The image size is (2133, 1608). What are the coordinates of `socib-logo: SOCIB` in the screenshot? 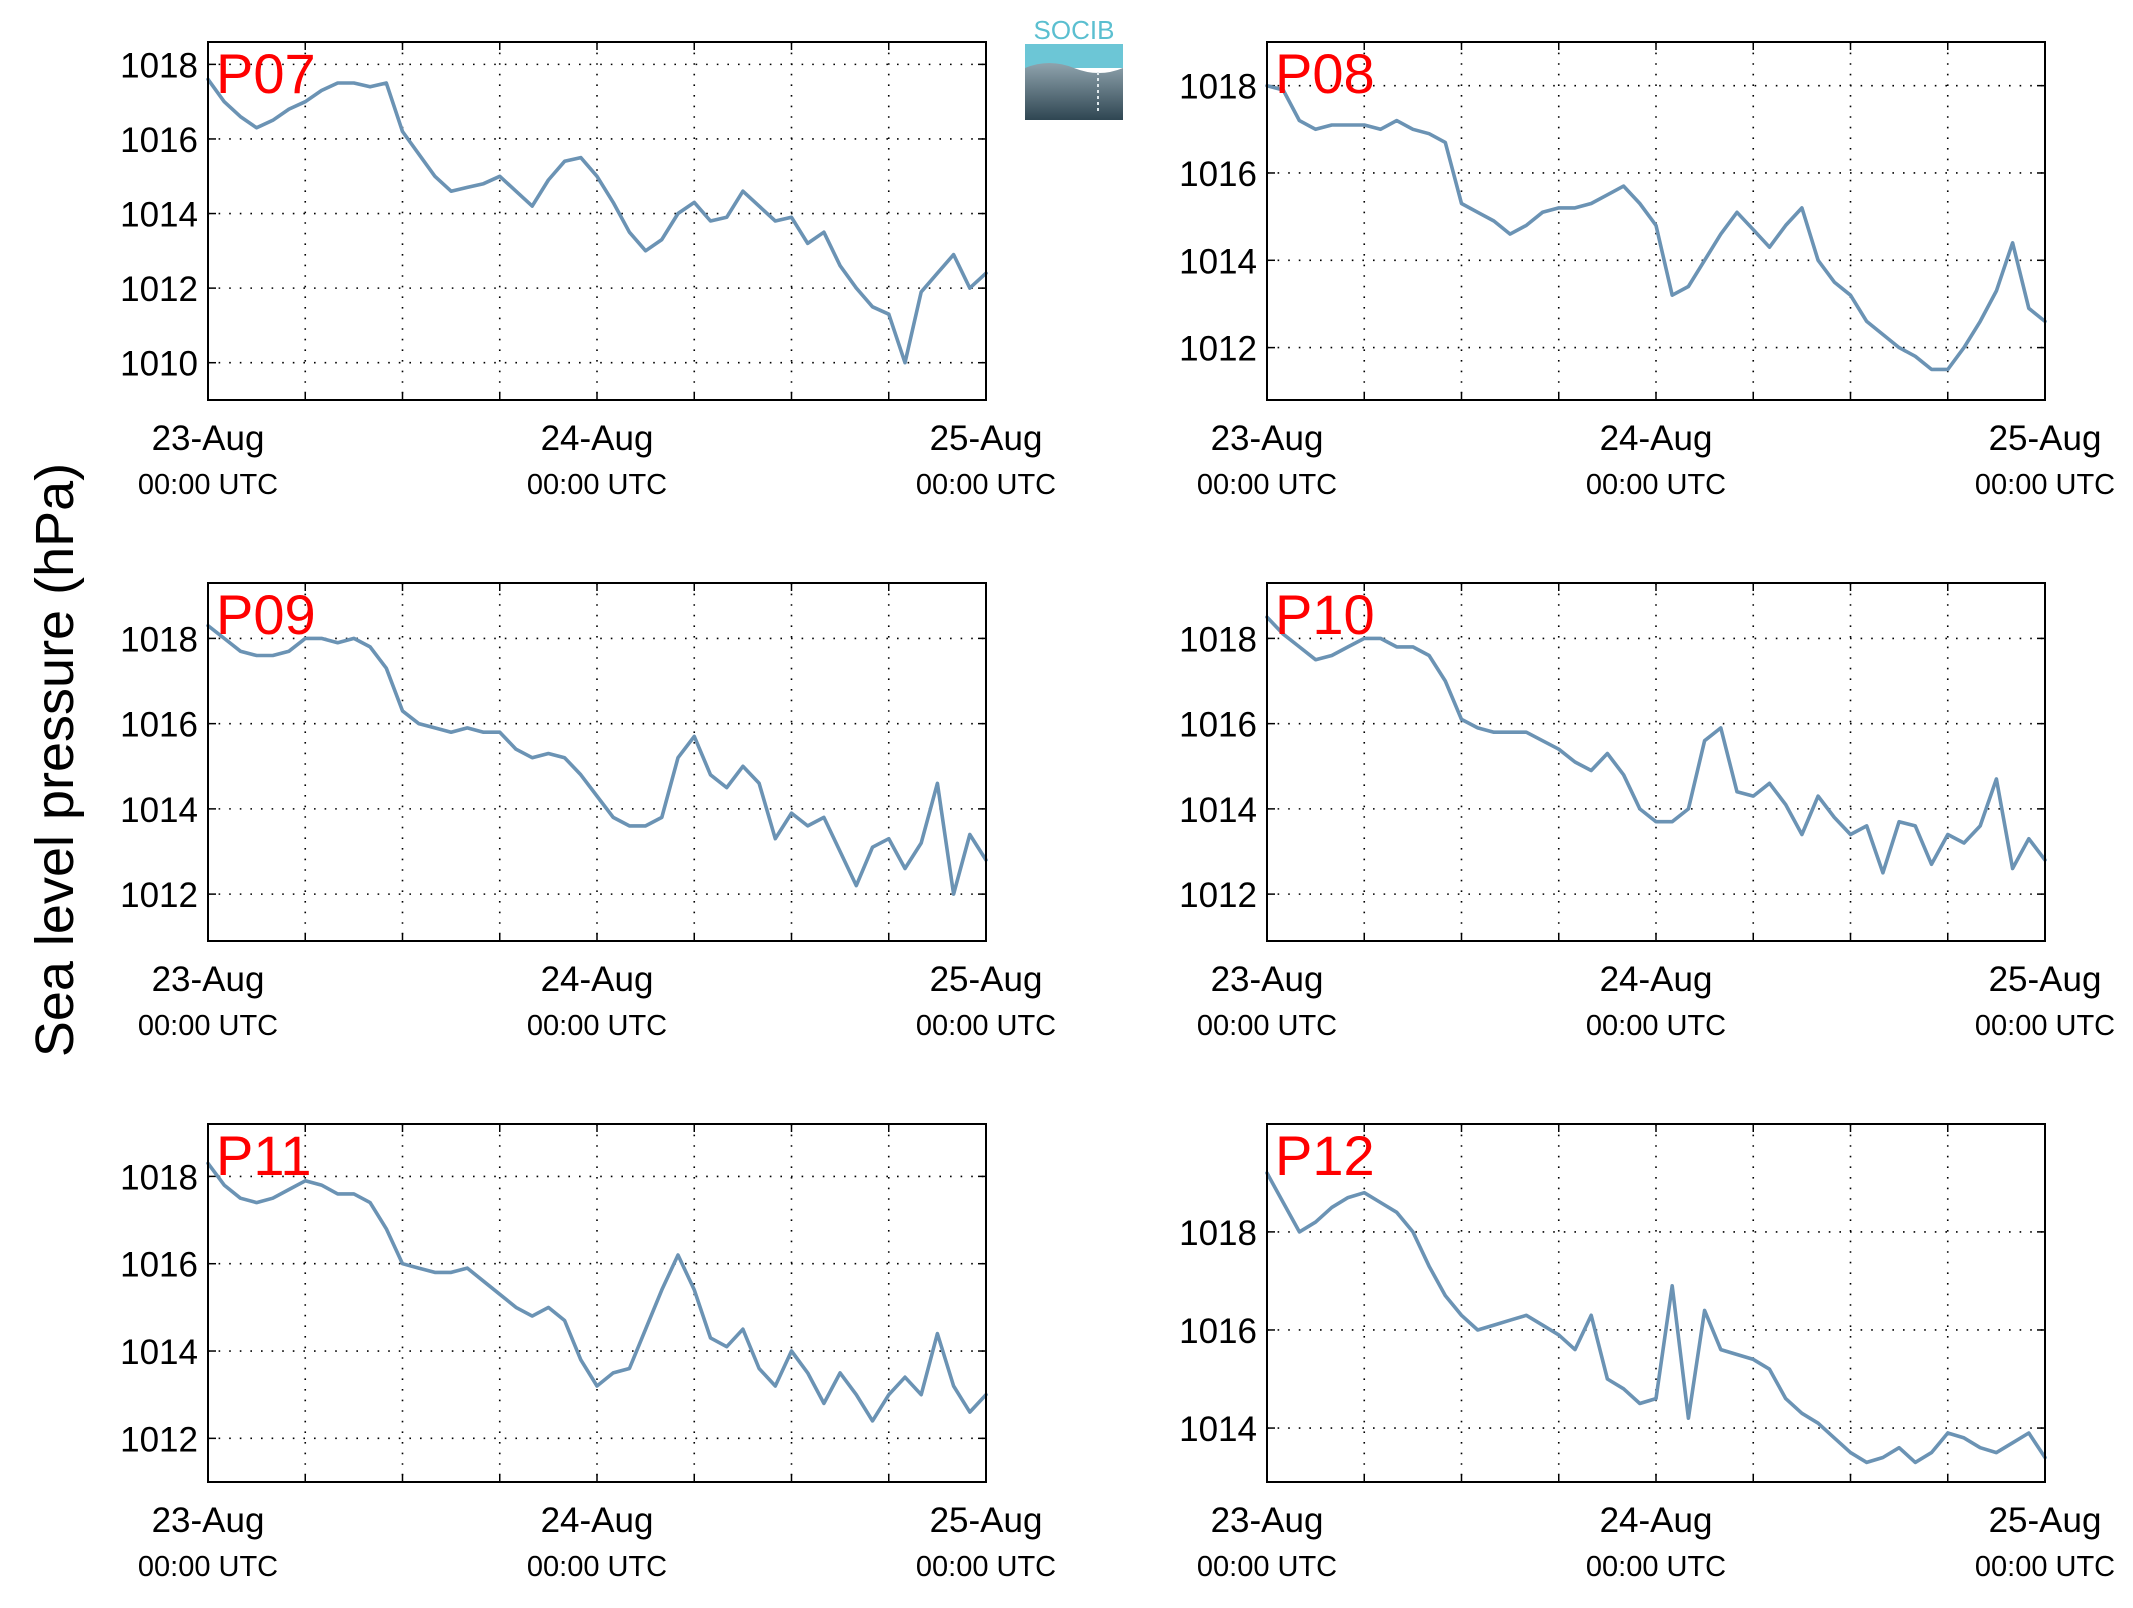 It's located at (1074, 67).